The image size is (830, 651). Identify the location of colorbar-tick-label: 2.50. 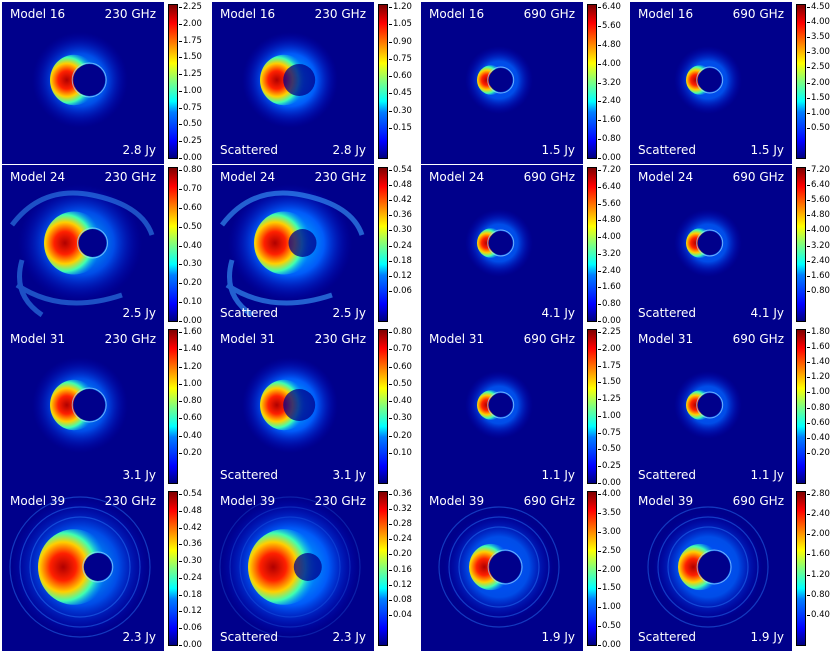
(609, 550).